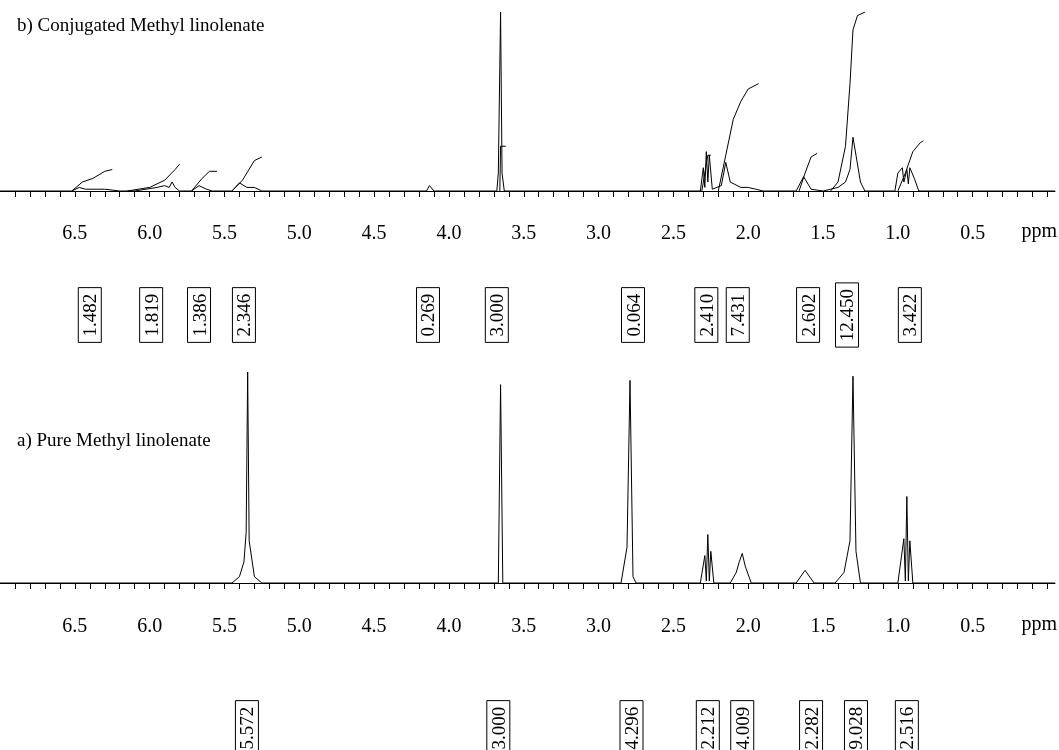 This screenshot has width=1059, height=750. What do you see at coordinates (856, 728) in the screenshot?
I see `text: 9.028` at bounding box center [856, 728].